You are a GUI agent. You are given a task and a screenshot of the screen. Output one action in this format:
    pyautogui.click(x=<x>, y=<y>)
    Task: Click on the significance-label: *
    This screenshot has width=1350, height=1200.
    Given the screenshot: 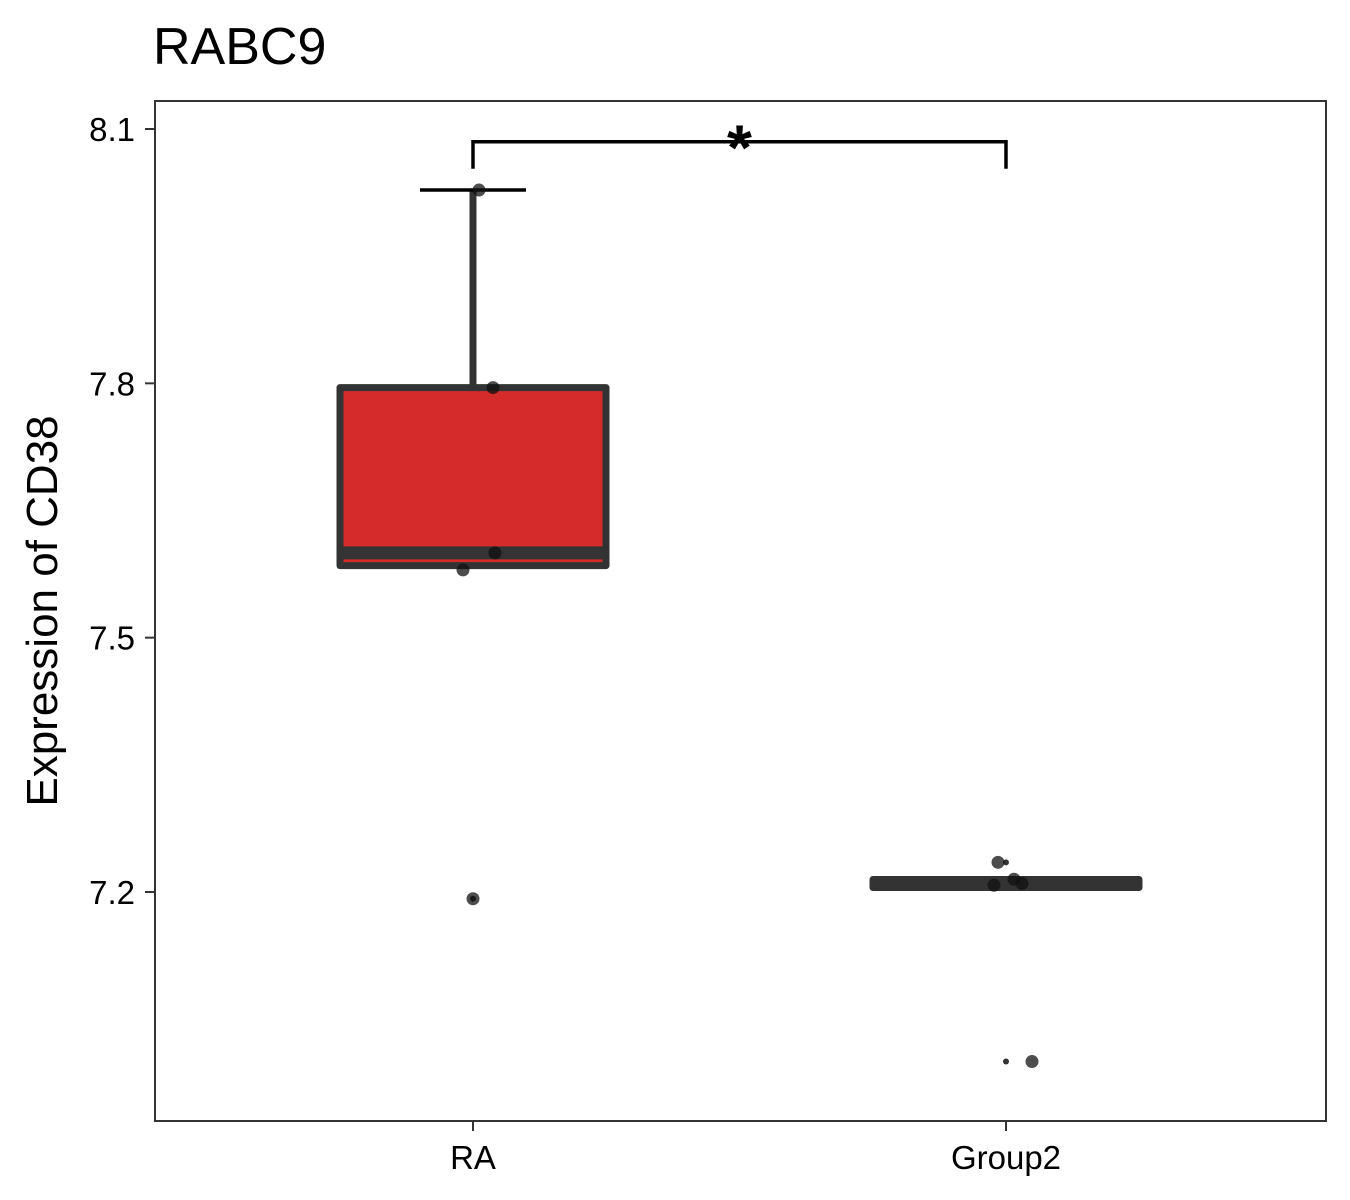 What is the action you would take?
    pyautogui.click(x=739, y=148)
    